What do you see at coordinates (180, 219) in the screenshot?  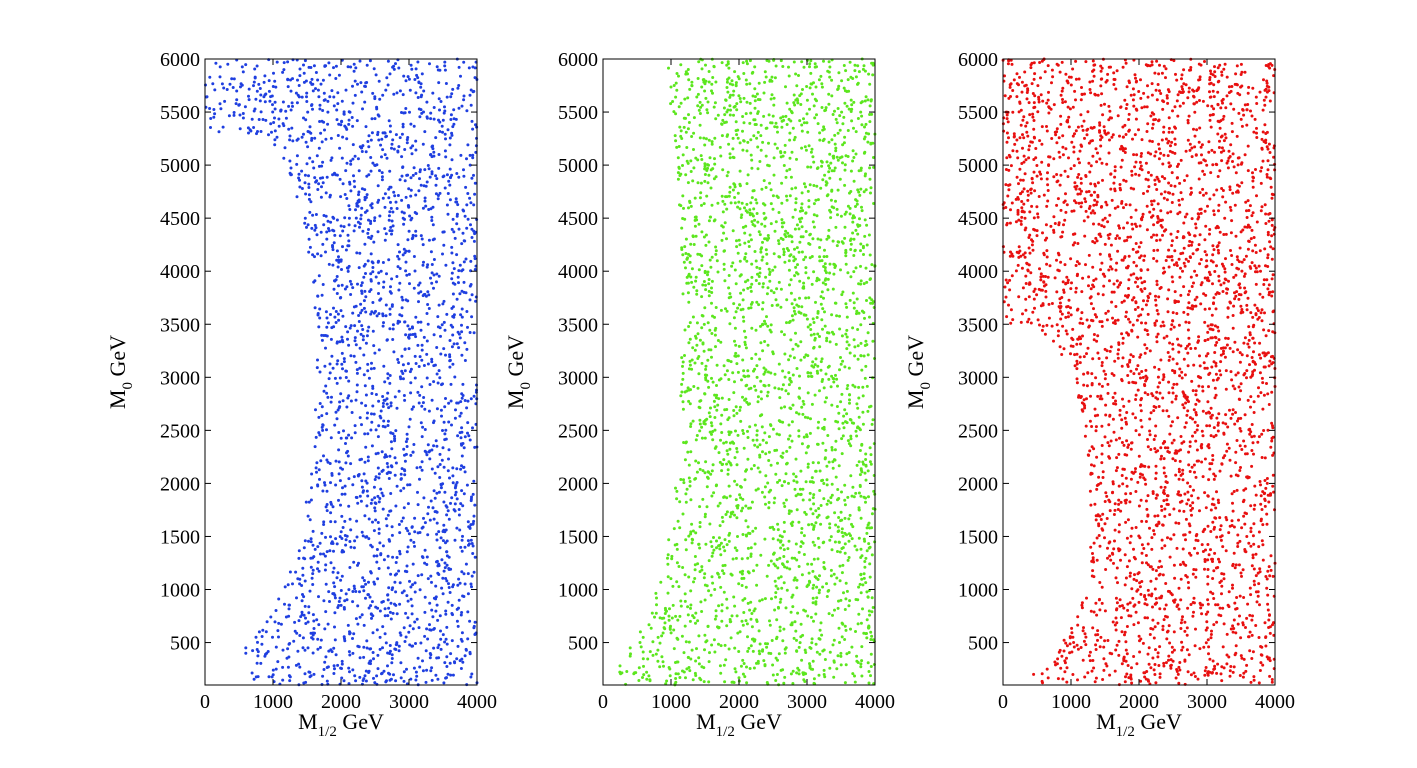 I see `y-tick-label: 4500` at bounding box center [180, 219].